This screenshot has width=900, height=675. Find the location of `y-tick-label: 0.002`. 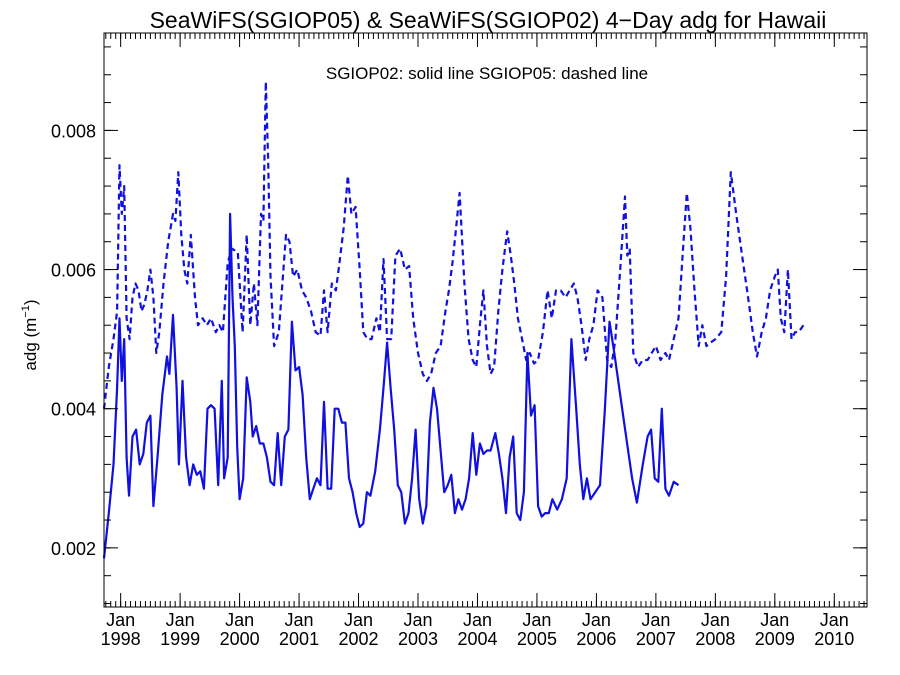

y-tick-label: 0.002 is located at coordinates (73, 549).